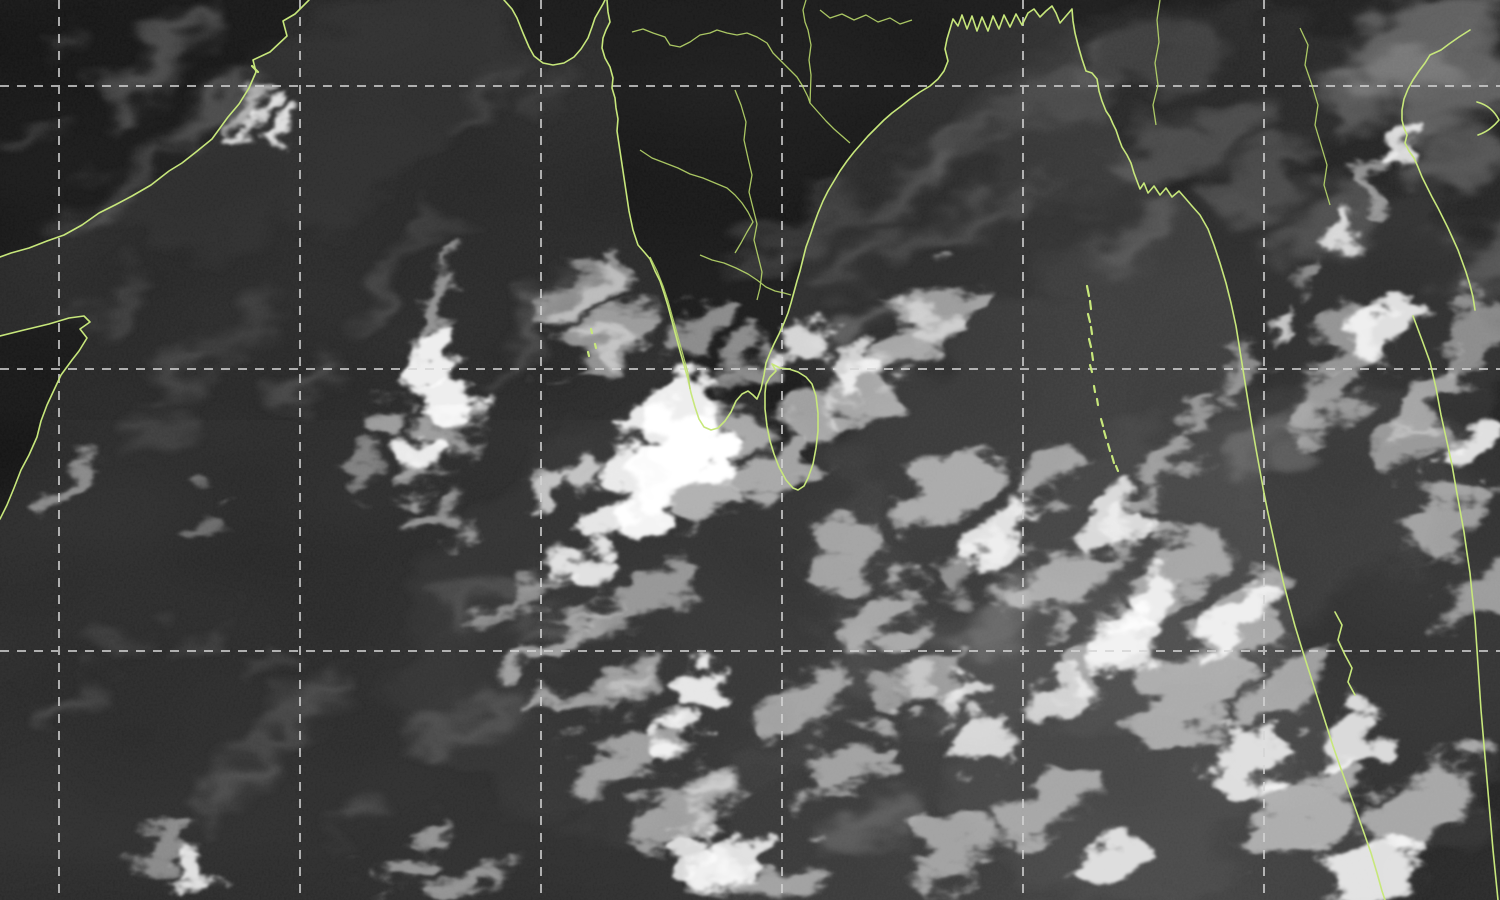  Describe the element at coordinates (866, 17) in the screenshot. I see `border-himalaya-foothills-border` at that location.